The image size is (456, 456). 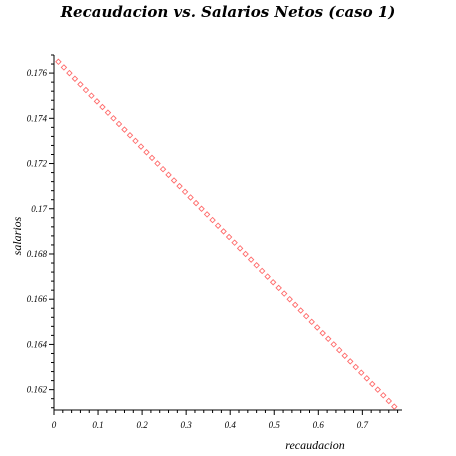 What do you see at coordinates (231, 425) in the screenshot?
I see `x-tick-label: 0.4` at bounding box center [231, 425].